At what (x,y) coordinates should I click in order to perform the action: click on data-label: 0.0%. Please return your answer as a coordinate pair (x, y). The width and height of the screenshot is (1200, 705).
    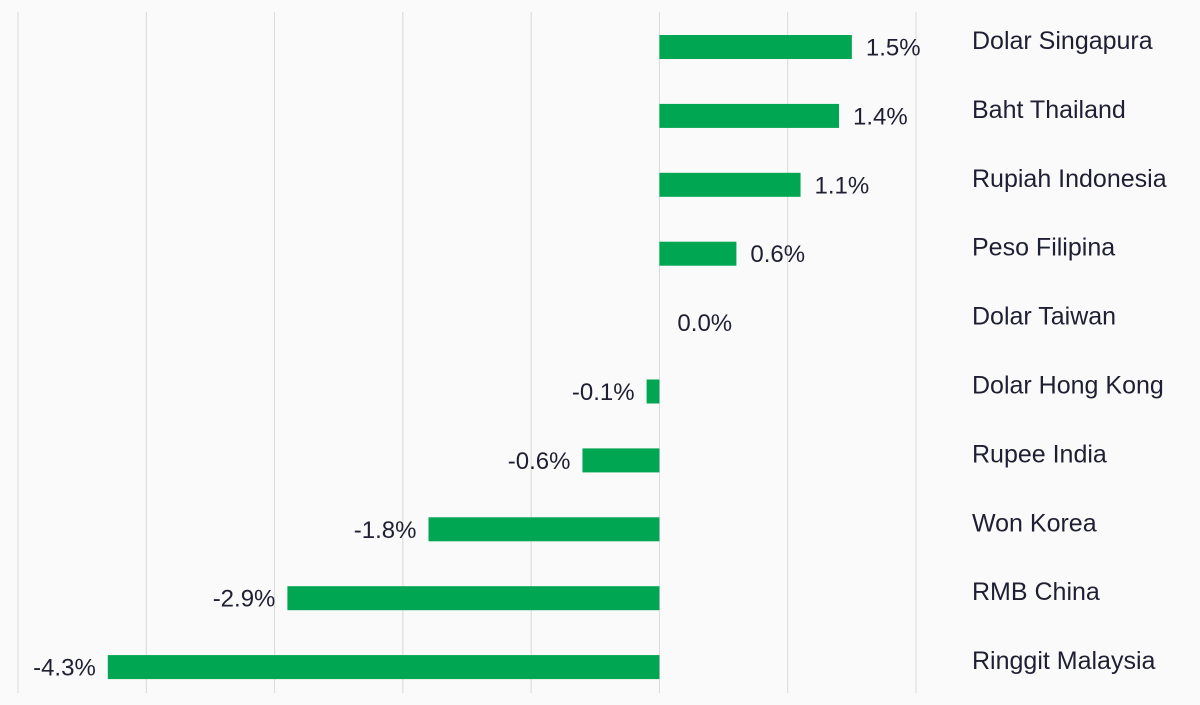
    Looking at the image, I should click on (704, 323).